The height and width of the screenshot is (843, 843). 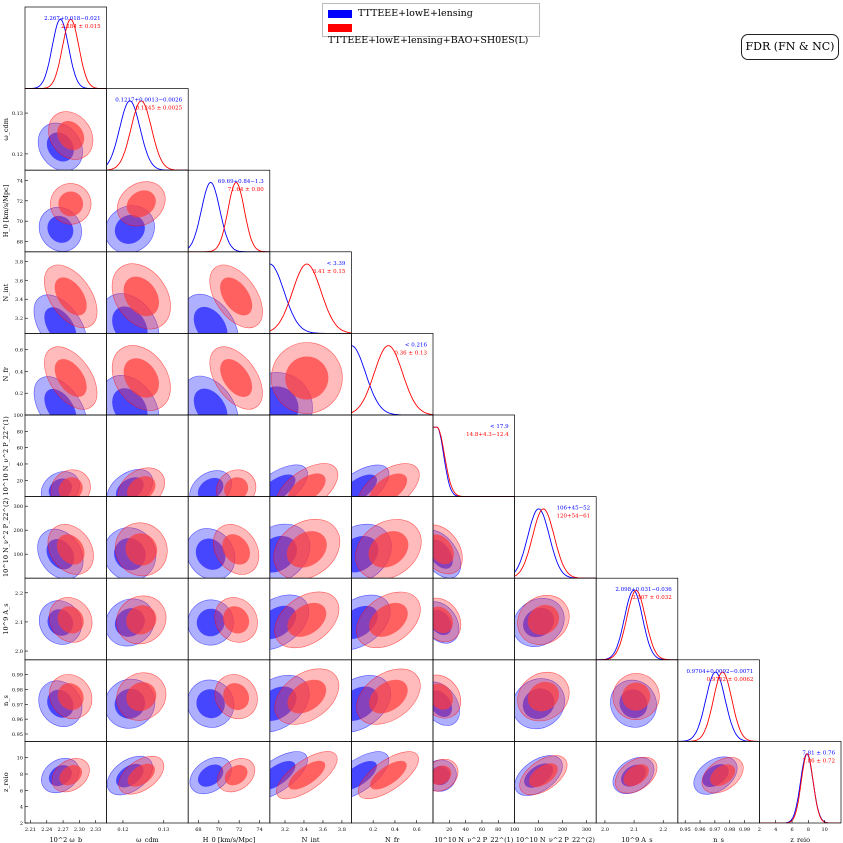 What do you see at coordinates (285, 830) in the screenshot?
I see `xtick-label: 3.2` at bounding box center [285, 830].